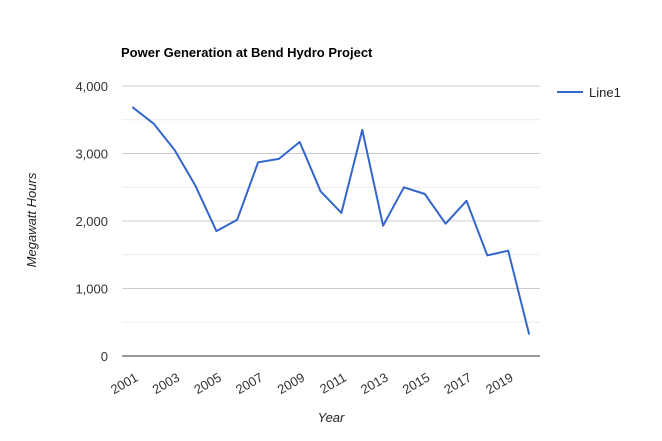  What do you see at coordinates (331, 417) in the screenshot?
I see `x-axis-title: Year` at bounding box center [331, 417].